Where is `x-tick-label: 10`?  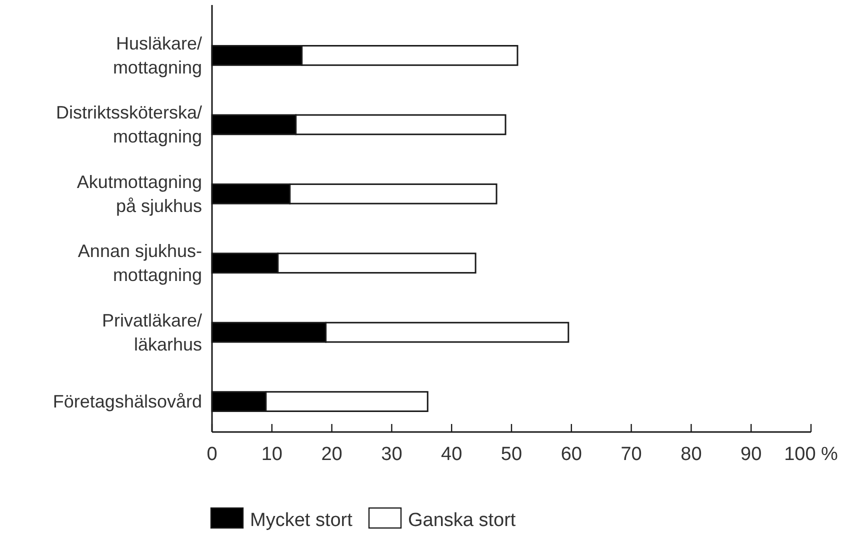
x-tick-label: 10 is located at coordinates (271, 454).